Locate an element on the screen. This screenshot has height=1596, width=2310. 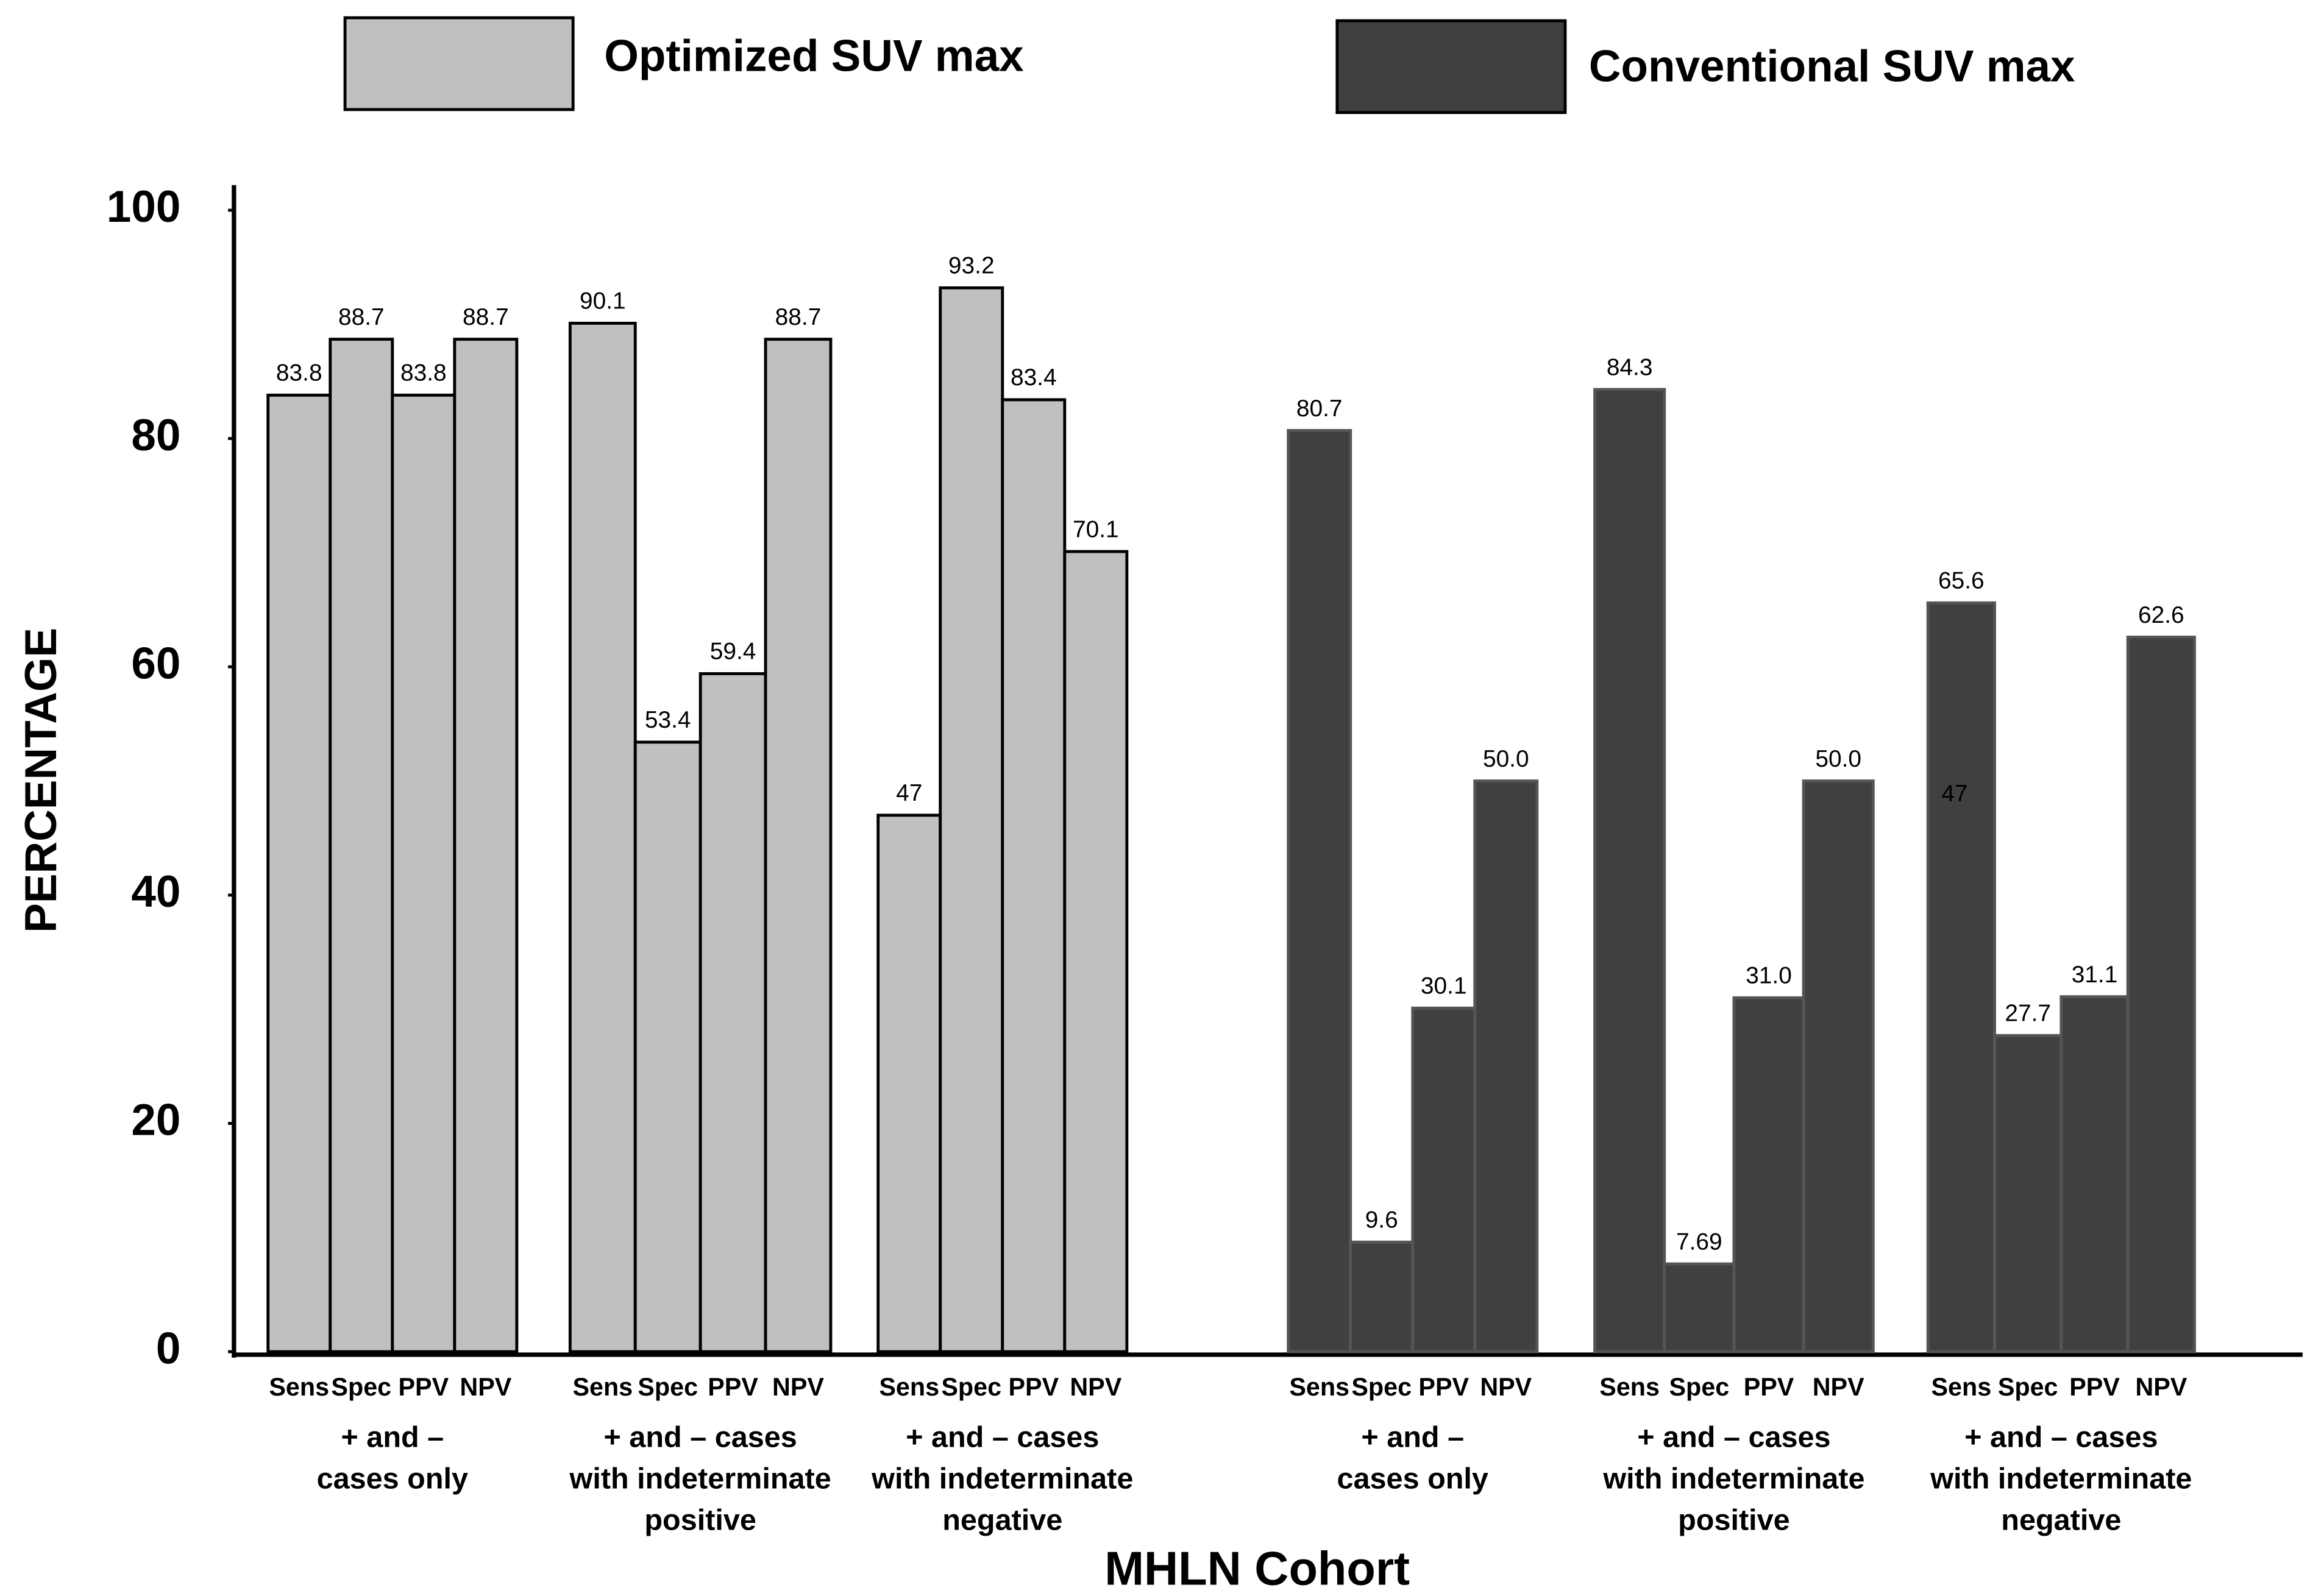
value-label: 27.7 is located at coordinates (2028, 1014).